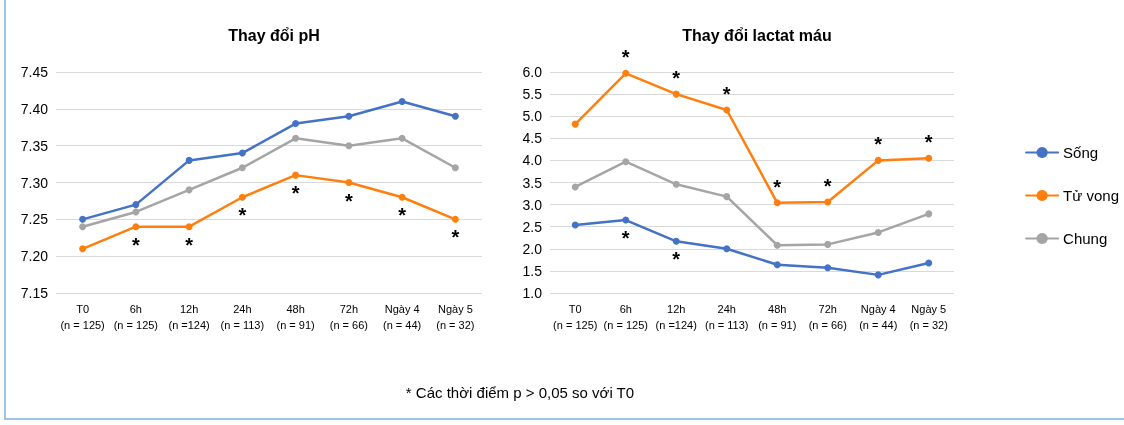 This screenshot has width=1124, height=425. Describe the element at coordinates (34, 145) in the screenshot. I see `y-tick-label: 7.35` at that location.